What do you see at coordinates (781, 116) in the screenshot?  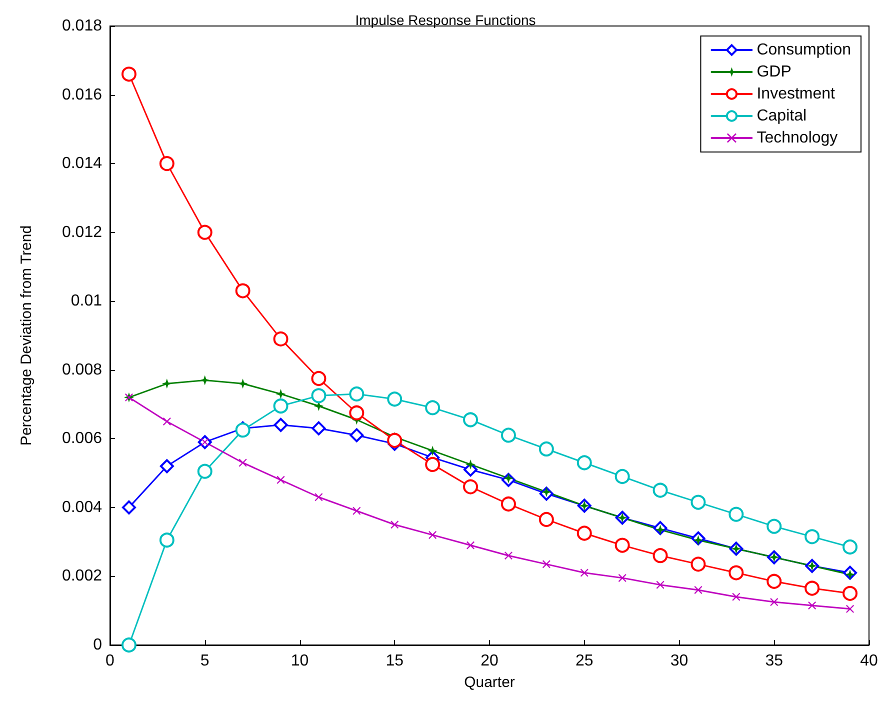 I see `legend-label: Capital` at bounding box center [781, 116].